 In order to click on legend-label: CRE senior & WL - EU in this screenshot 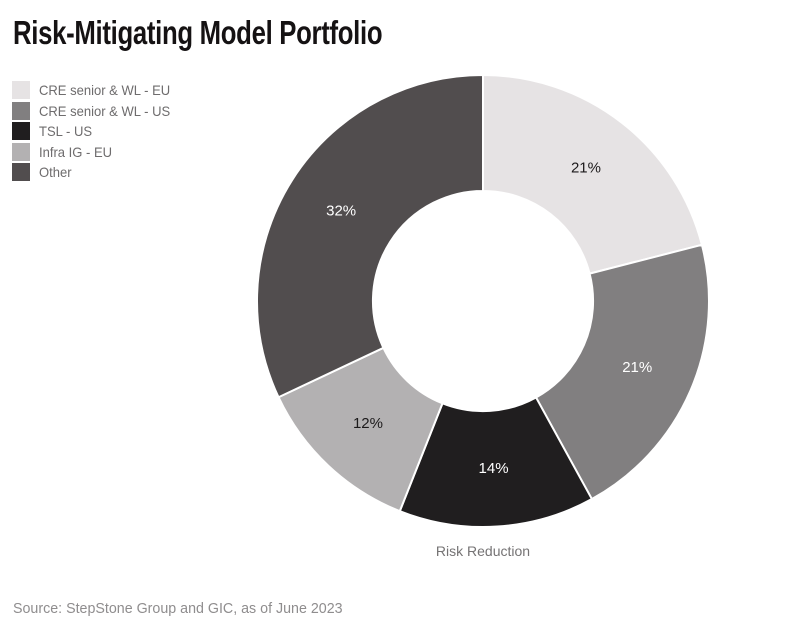, I will do `click(105, 90)`.